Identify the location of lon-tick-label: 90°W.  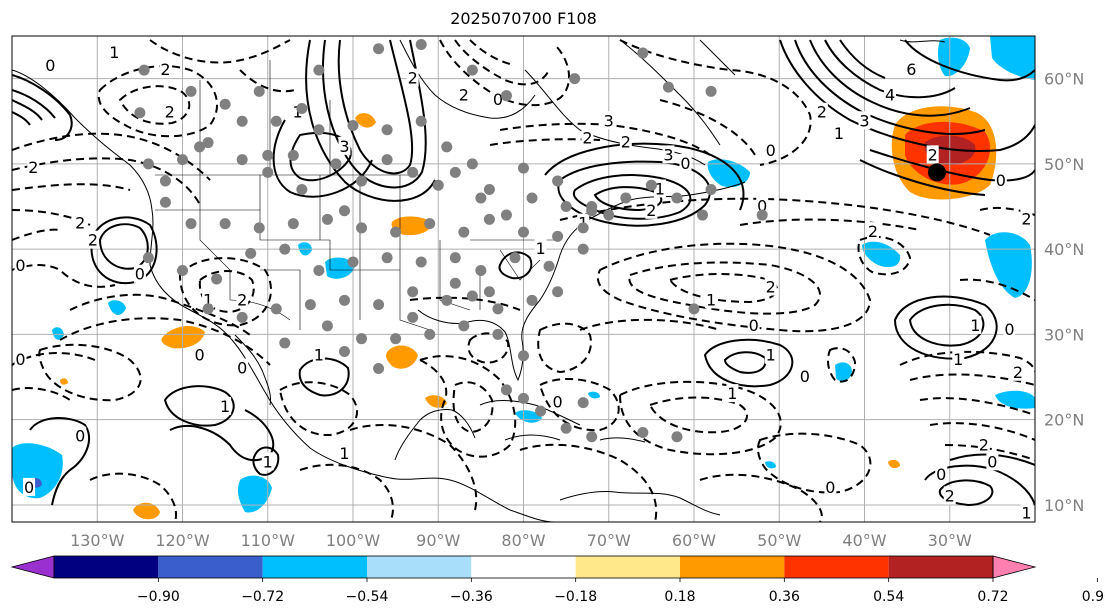
(438, 540).